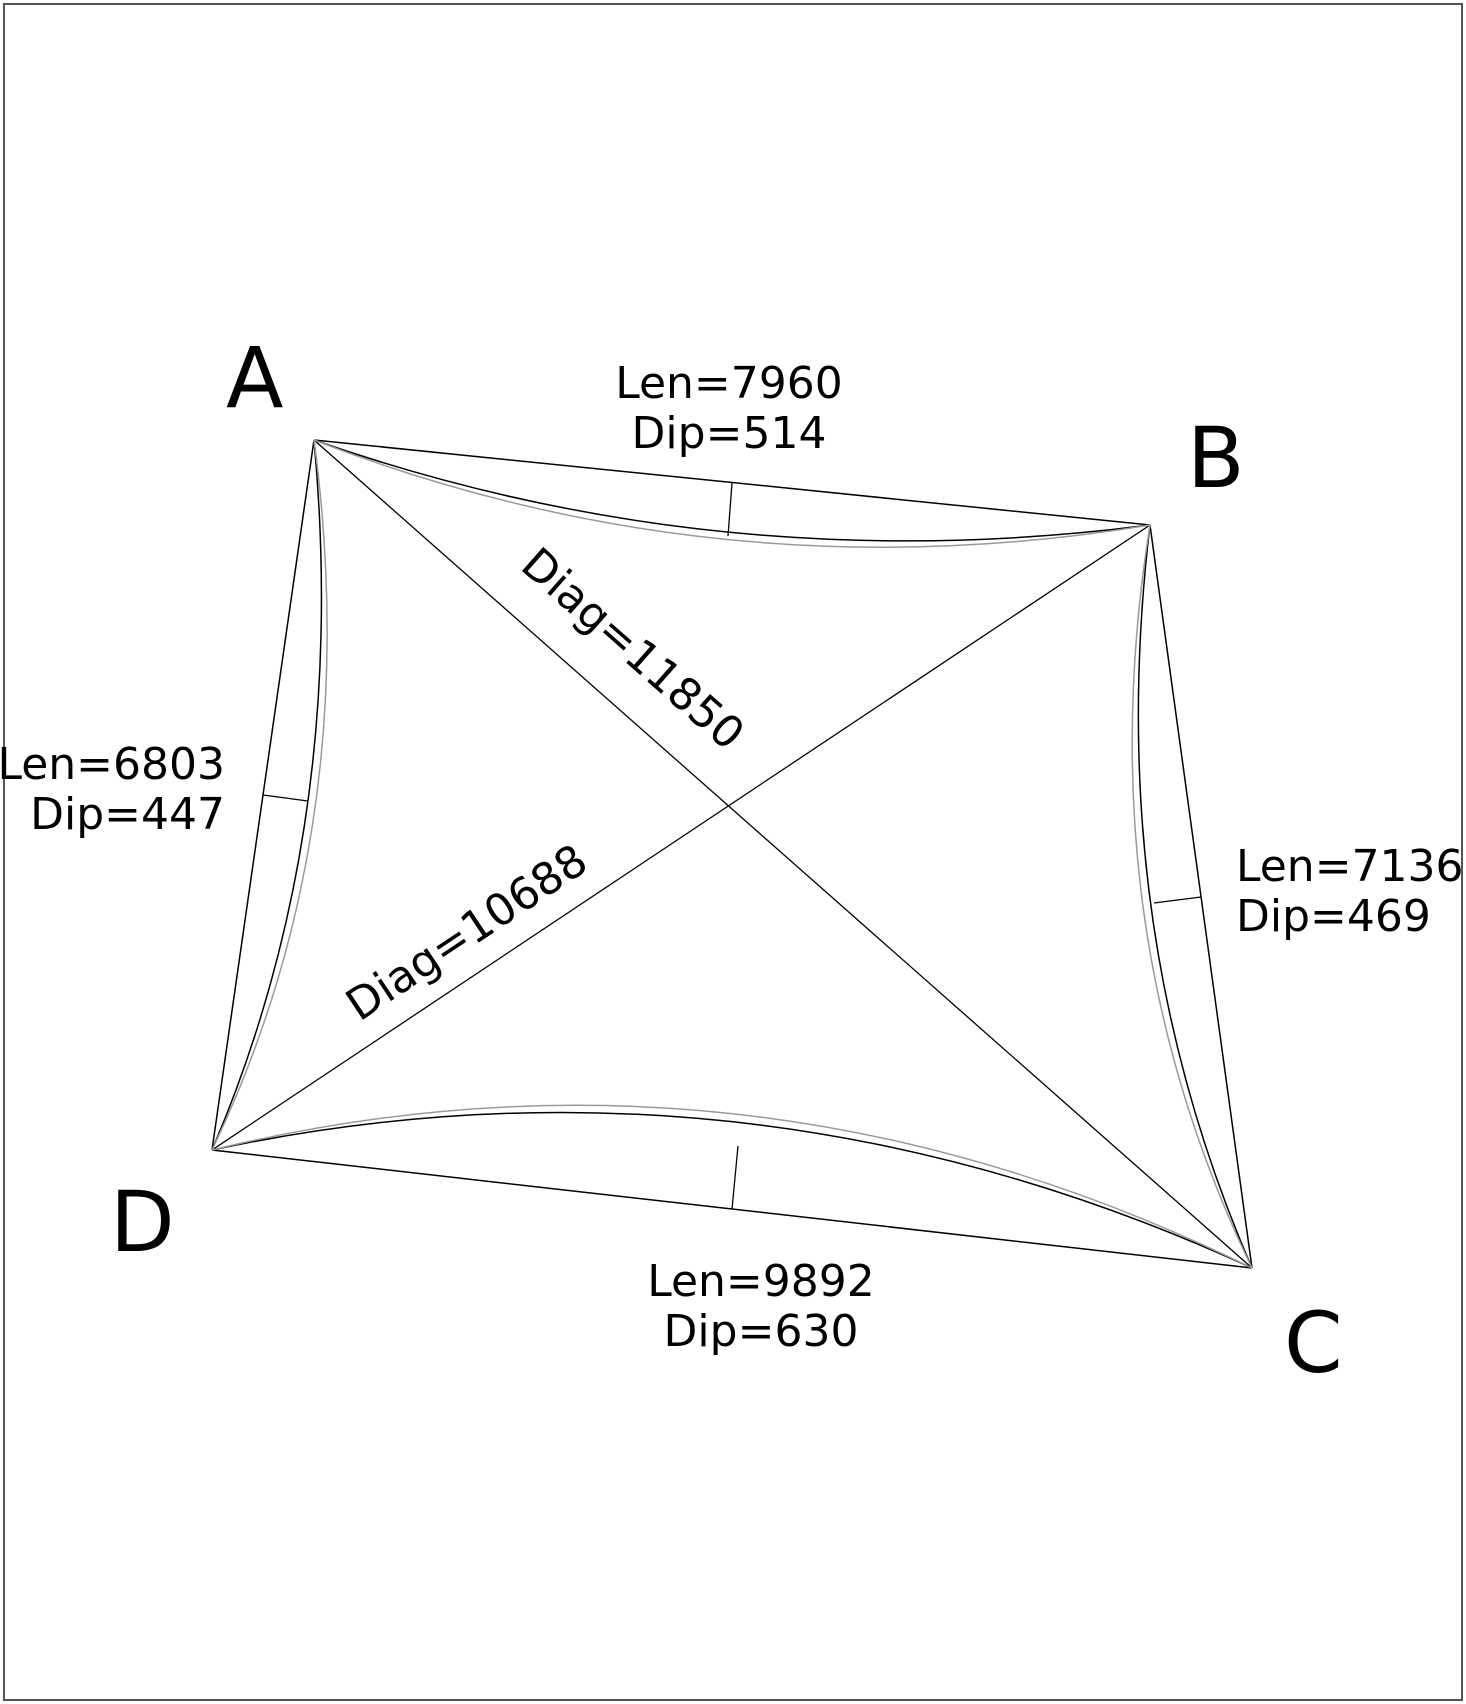 The image size is (1466, 1704). I want to click on vertex-label-b: B, so click(1216, 458).